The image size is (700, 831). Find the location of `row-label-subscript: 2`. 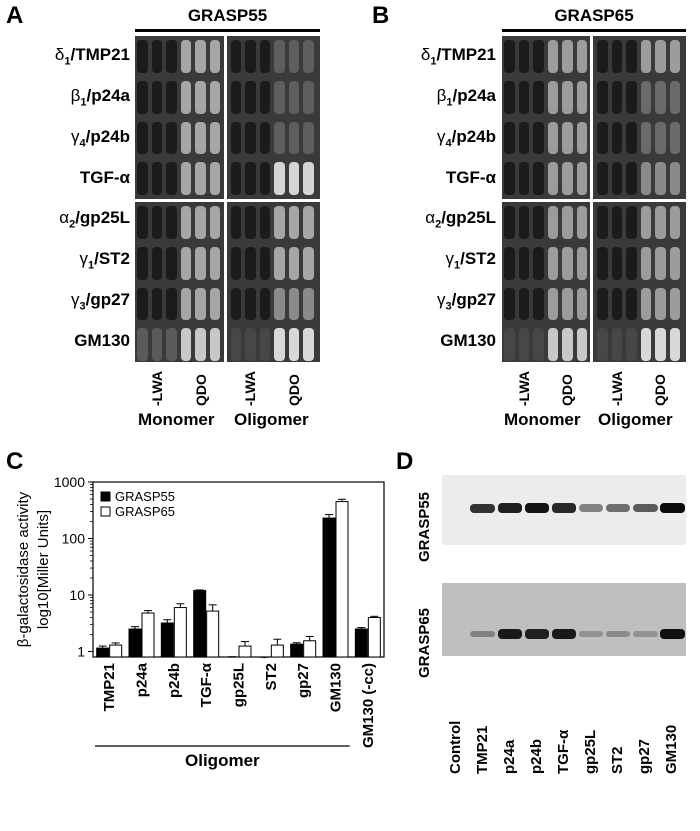

row-label-subscript: 2 is located at coordinates (438, 224).